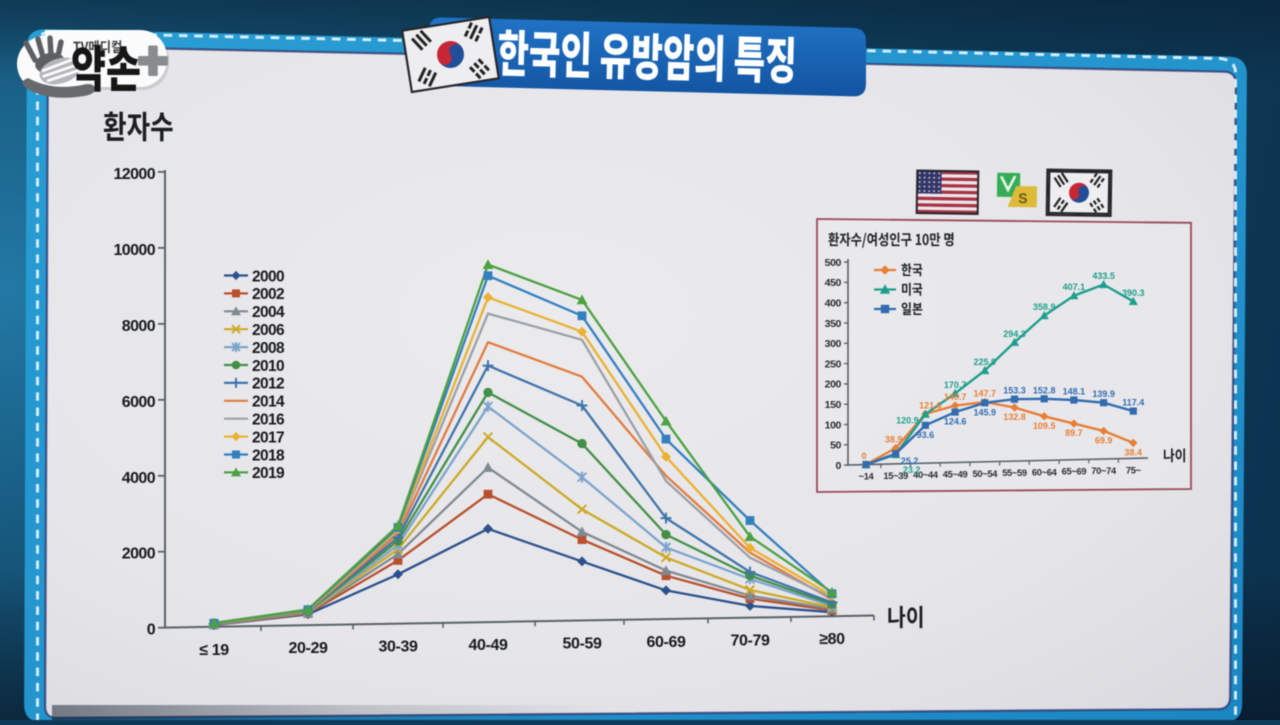 Image resolution: width=1280 pixels, height=725 pixels. Describe the element at coordinates (1104, 471) in the screenshot. I see `svg-text: 70~74` at that location.